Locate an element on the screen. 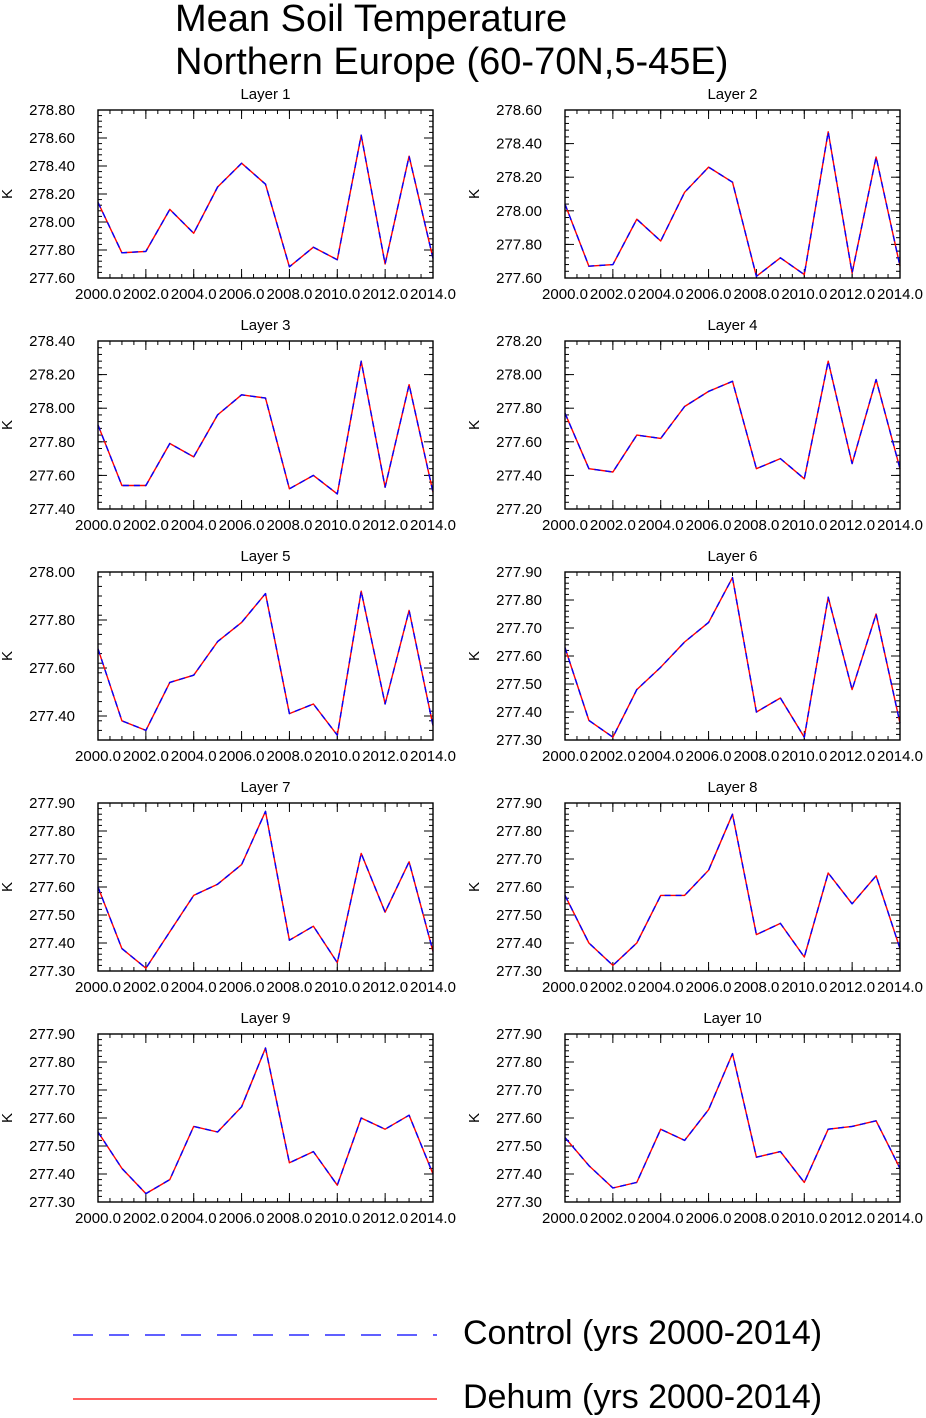 This screenshot has height=1418, width=926. panel-title: Layer 5 is located at coordinates (265, 556).